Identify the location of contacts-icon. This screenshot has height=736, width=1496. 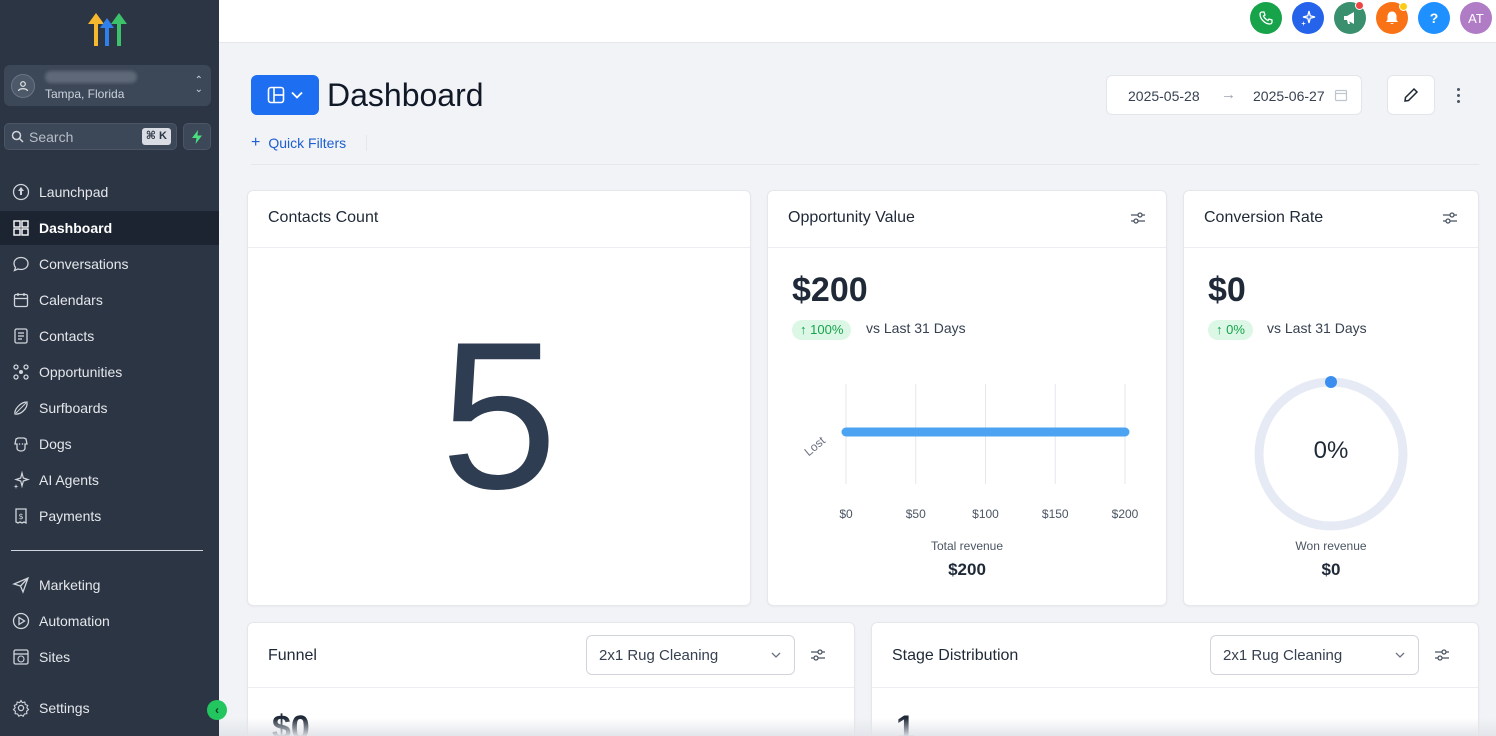
(21, 336).